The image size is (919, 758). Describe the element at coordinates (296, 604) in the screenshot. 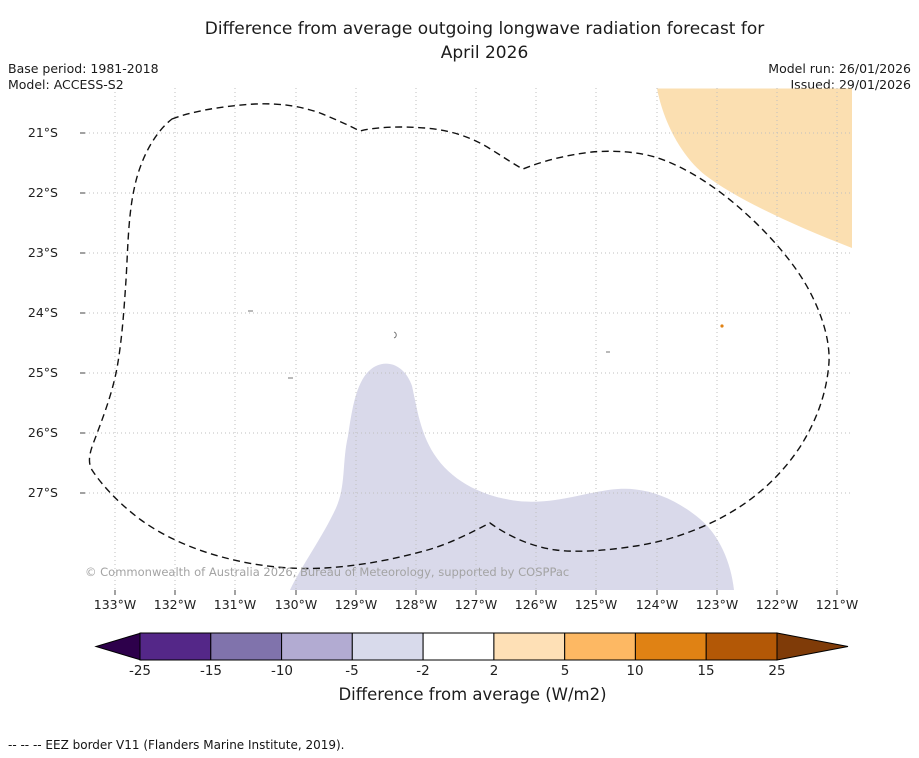

I see `x-tick-label: 130°W` at that location.